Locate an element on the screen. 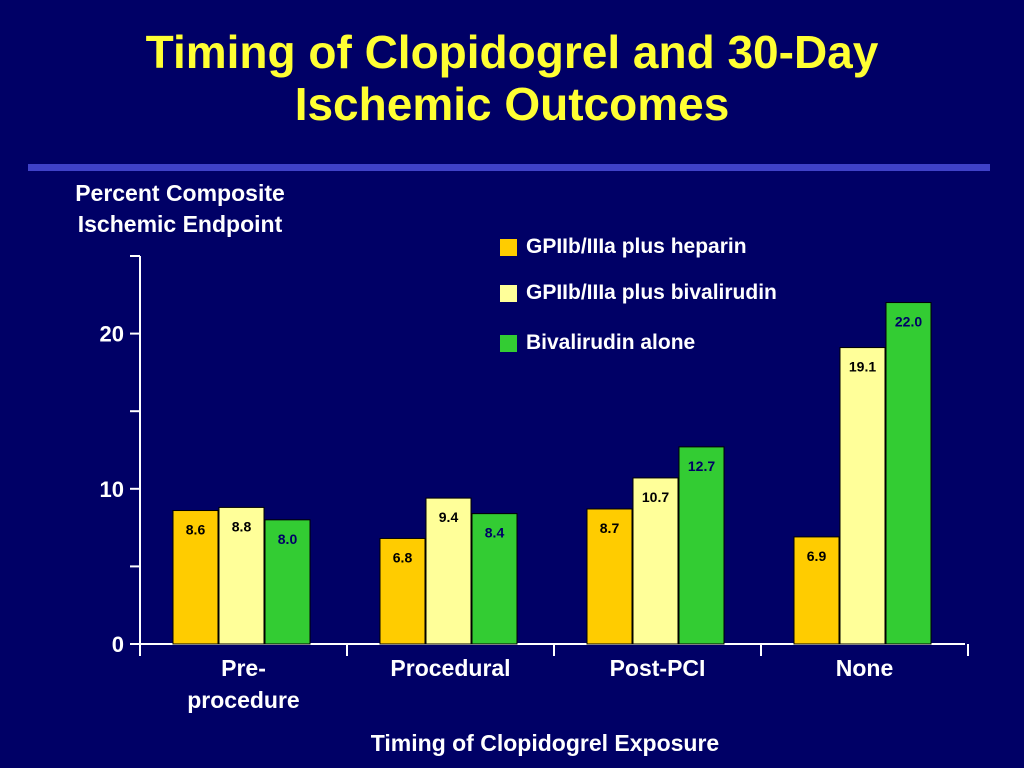 The height and width of the screenshot is (768, 1024). data-label-s1-c3: 19.1 is located at coordinates (862, 367).